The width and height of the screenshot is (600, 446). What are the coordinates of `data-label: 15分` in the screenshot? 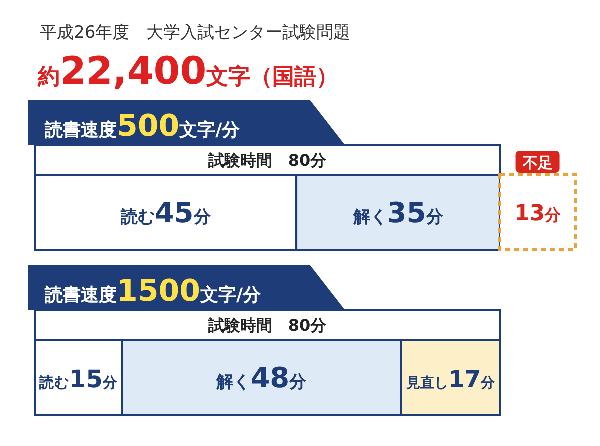 It's located at (94, 380).